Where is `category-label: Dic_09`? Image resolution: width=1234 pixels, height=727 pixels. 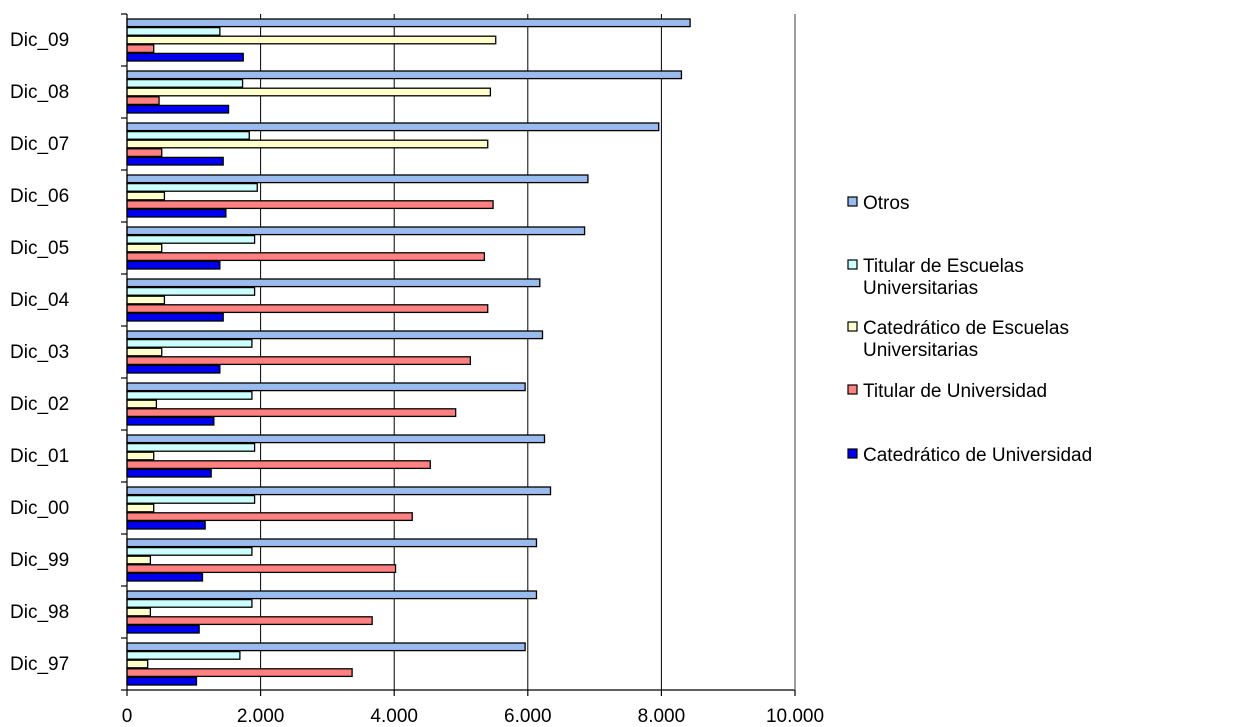
category-label: Dic_09 is located at coordinates (39, 40).